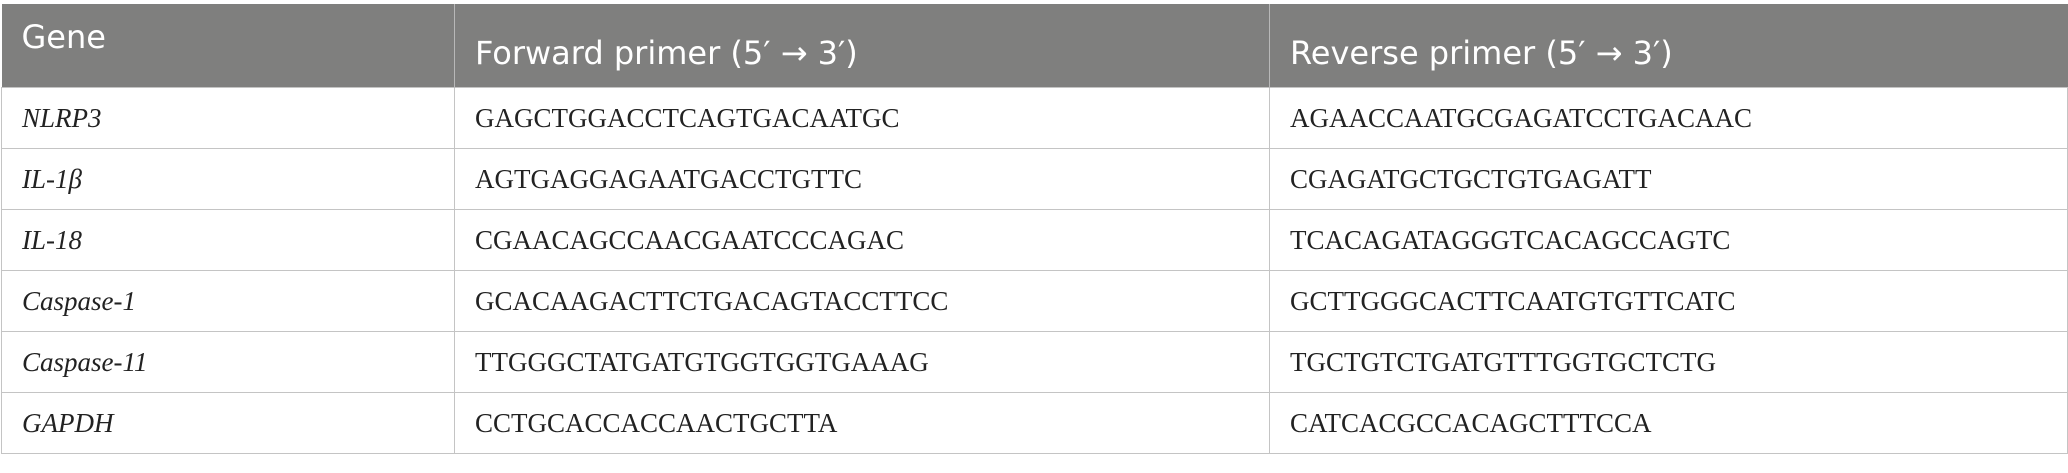  Describe the element at coordinates (1668, 118) in the screenshot. I see `primer-cell: AGAACCAATGCGAGATCCTGACAAC` at that location.